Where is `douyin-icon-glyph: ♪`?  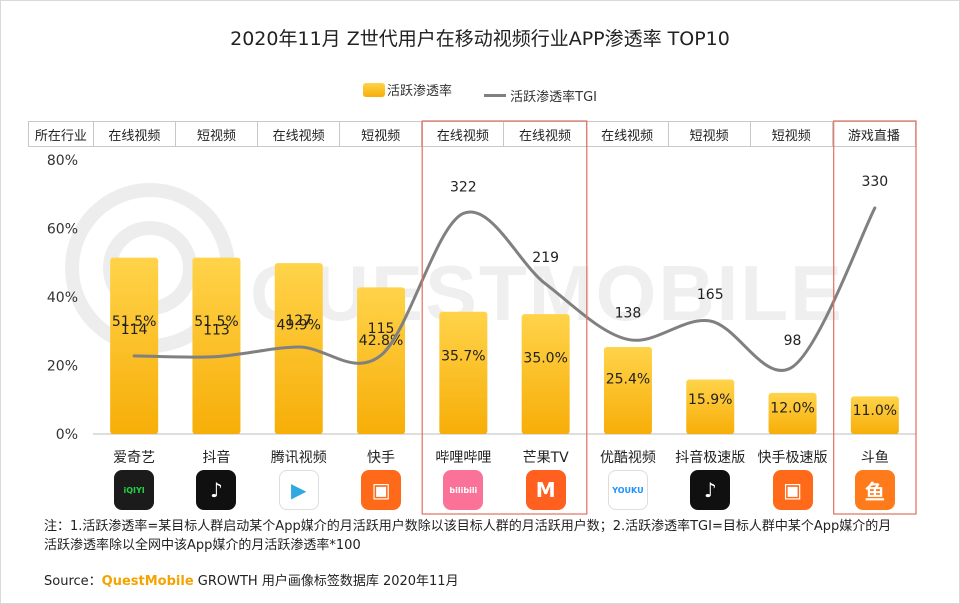 douyin-icon-glyph: ♪ is located at coordinates (216, 490).